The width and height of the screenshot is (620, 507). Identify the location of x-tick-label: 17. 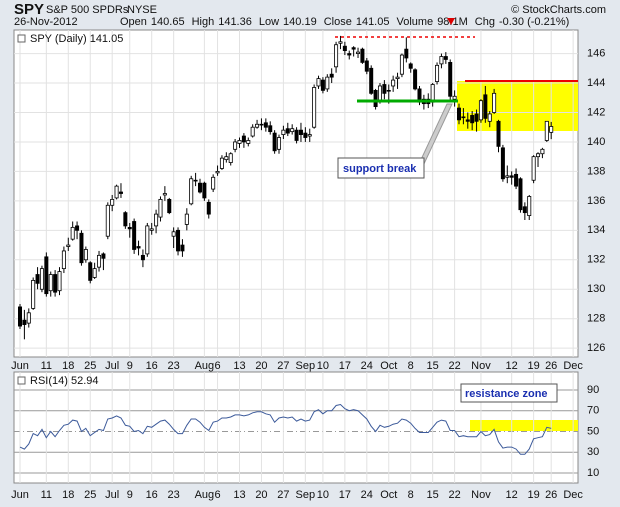
(345, 366).